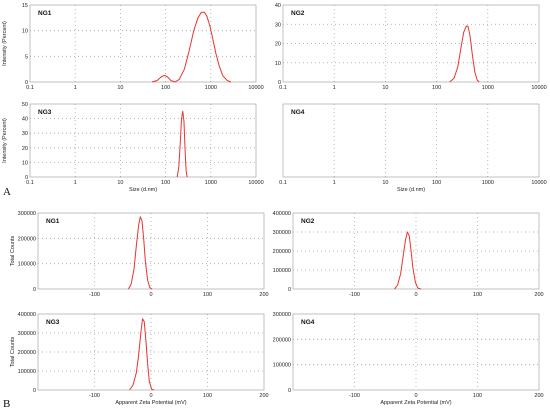 This screenshot has height=412, width=550. What do you see at coordinates (25, 6) in the screenshot?
I see `y-tick-label: 15` at bounding box center [25, 6].